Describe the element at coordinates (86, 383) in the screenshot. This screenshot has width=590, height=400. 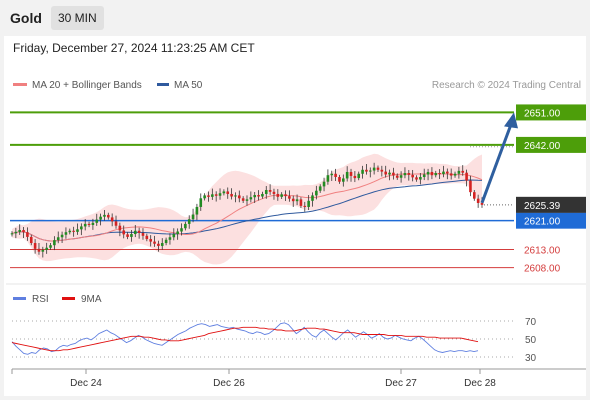
I see `x-tick-label: Dec 24` at that location.